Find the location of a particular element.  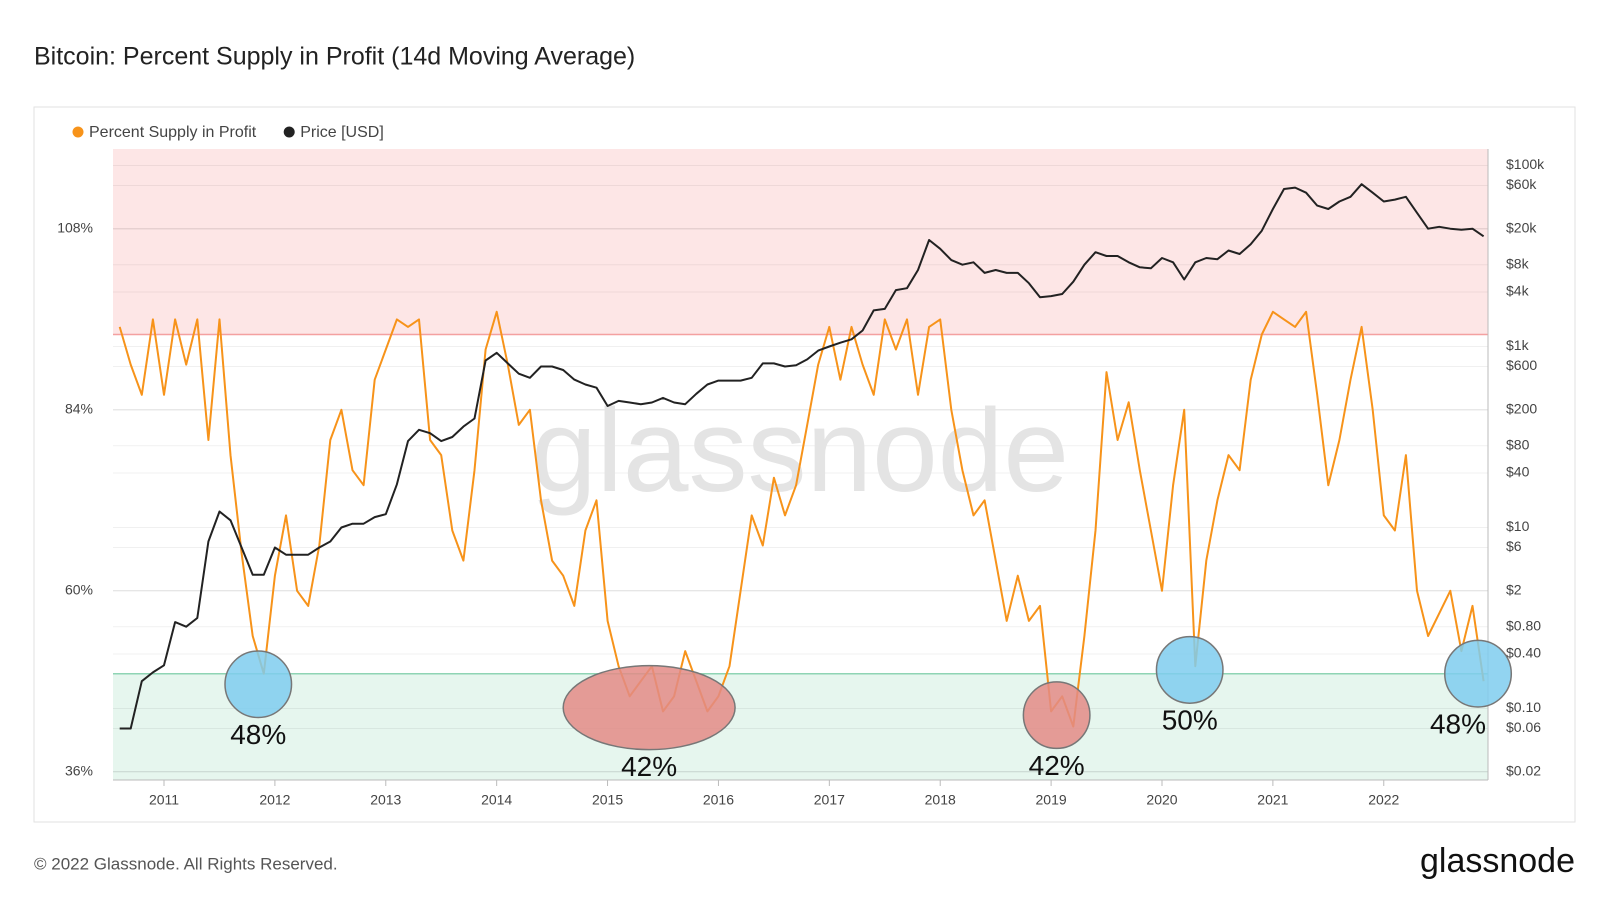

x-tick-label: 2022 is located at coordinates (1383, 800).